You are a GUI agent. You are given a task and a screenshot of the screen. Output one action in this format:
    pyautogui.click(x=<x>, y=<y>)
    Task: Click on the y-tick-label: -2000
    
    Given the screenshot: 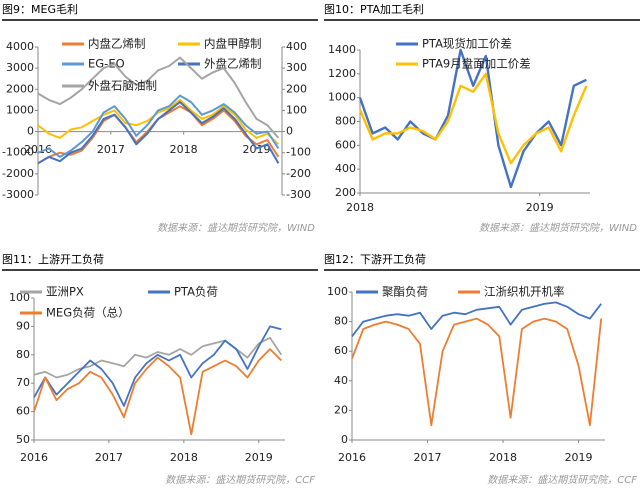 What is the action you would take?
    pyautogui.click(x=18, y=173)
    